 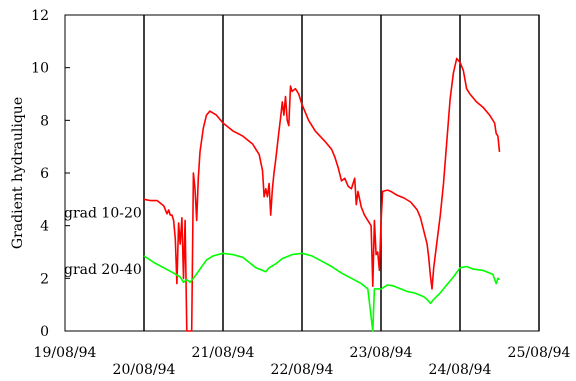 What do you see at coordinates (50, 174) in the screenshot?
I see `y-axis-ticks: 0 2 4 6 8 10 12` at bounding box center [50, 174].